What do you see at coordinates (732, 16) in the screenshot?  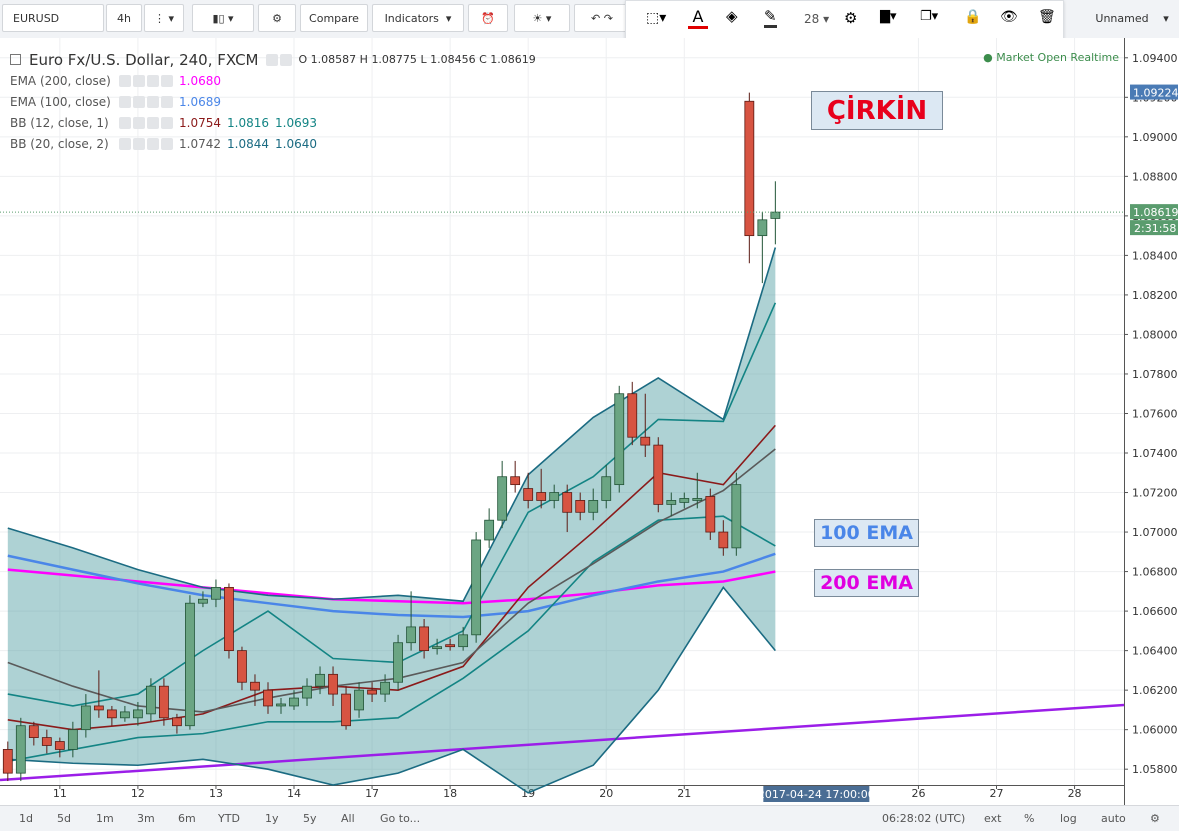 I see `fill-color: ◈` at bounding box center [732, 16].